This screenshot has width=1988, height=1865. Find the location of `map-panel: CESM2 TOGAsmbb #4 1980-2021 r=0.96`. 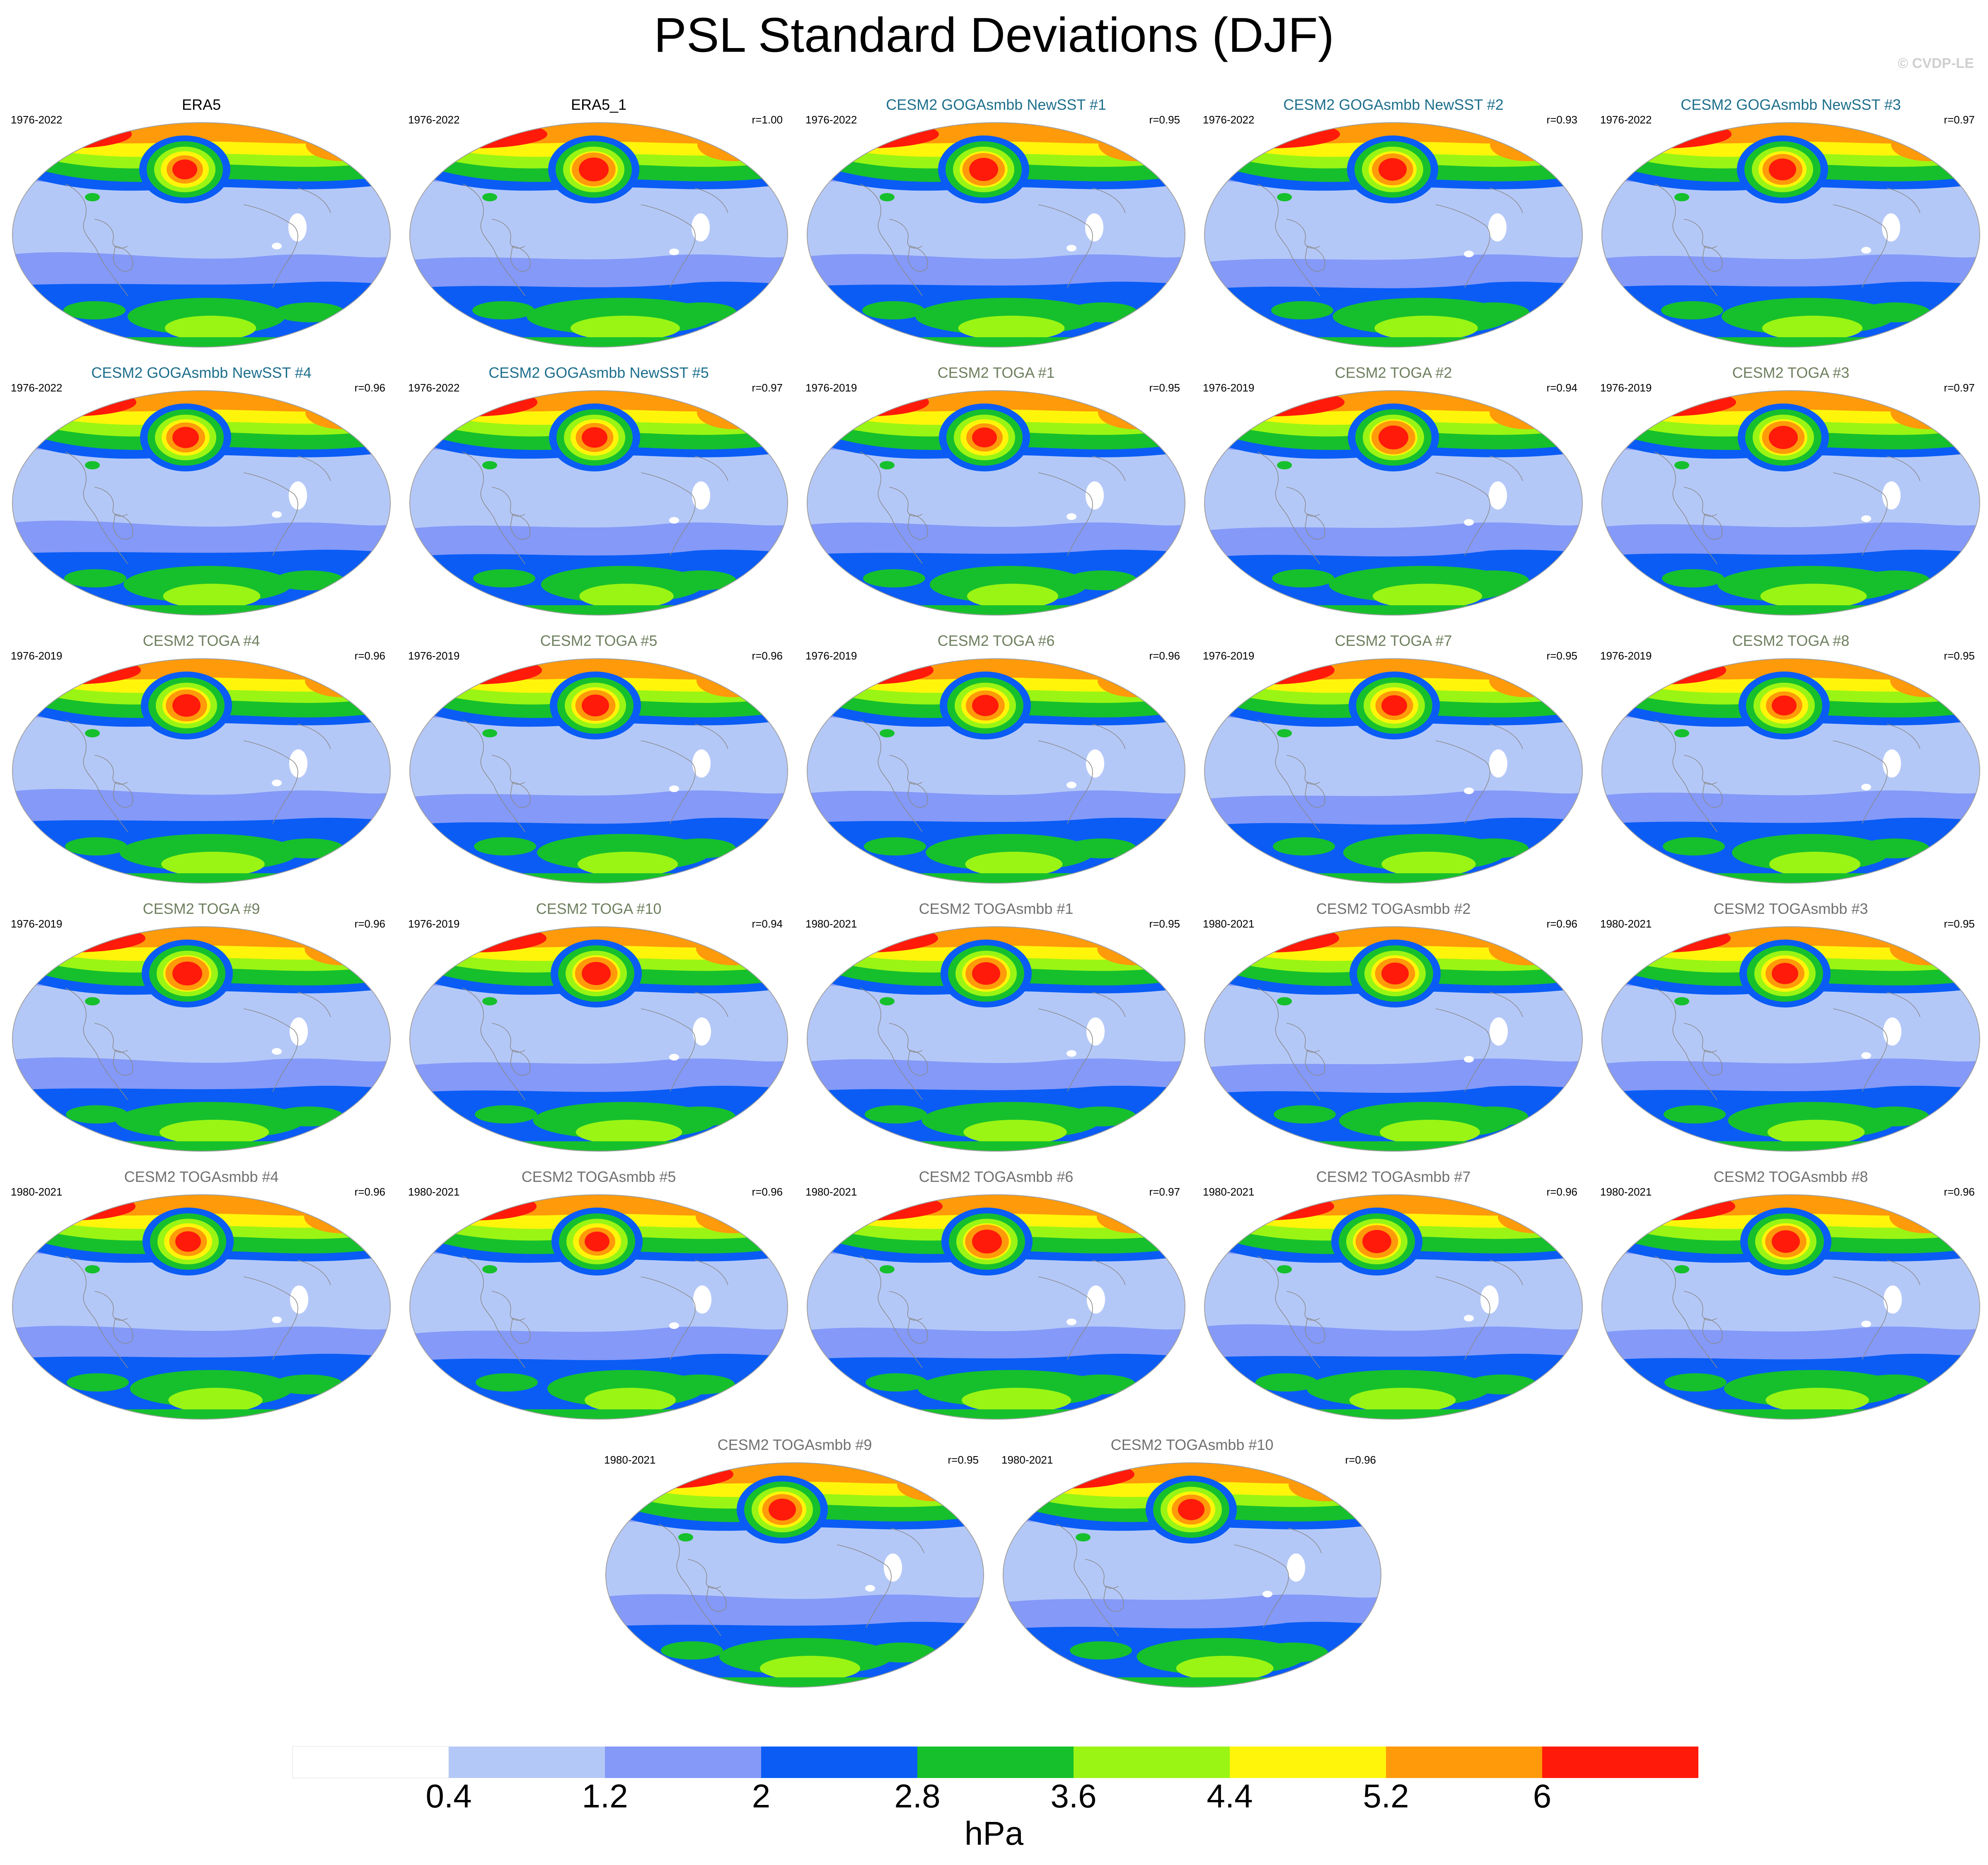

map-panel: CESM2 TOGAsmbb #4 1980-2021 r=0.96 is located at coordinates (201, 1295).